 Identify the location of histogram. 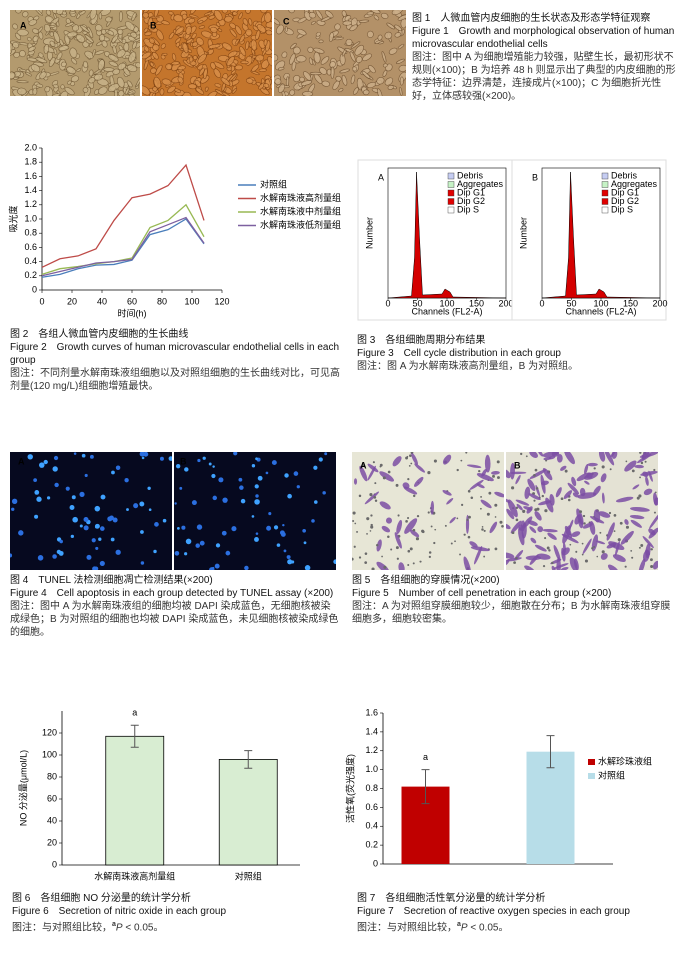
(447, 235).